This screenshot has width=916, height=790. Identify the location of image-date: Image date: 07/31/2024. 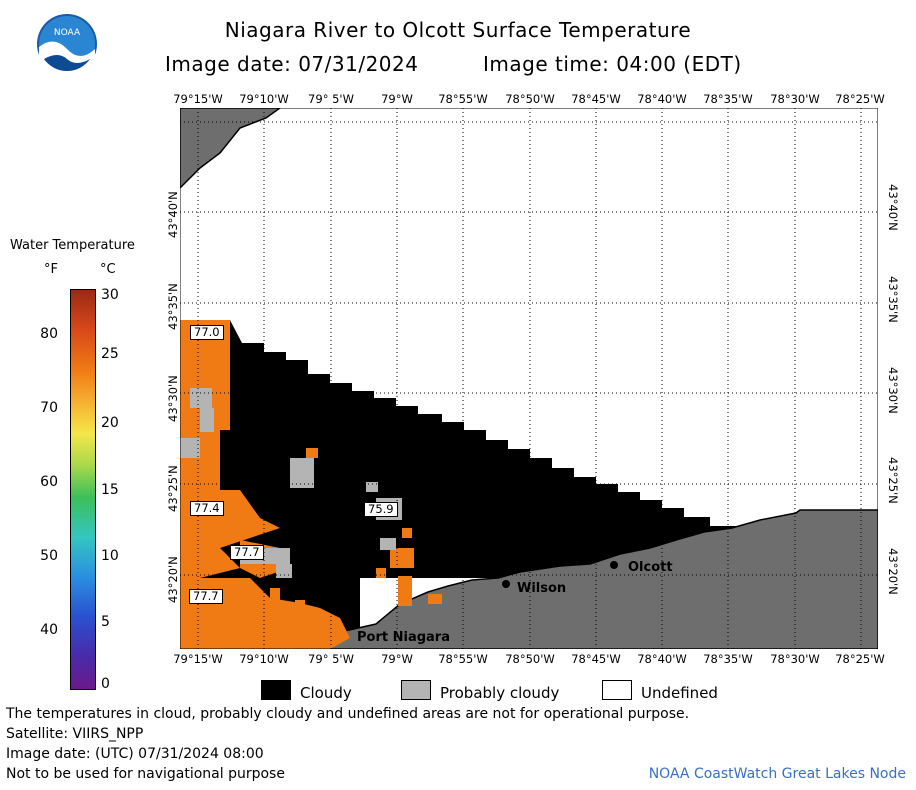
(292, 64).